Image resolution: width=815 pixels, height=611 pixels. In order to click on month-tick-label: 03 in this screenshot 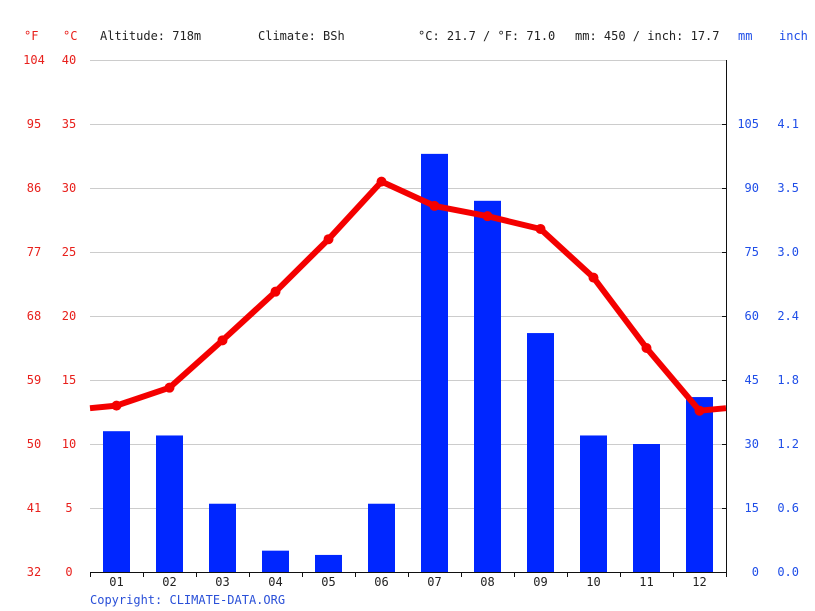, I will do `click(222, 582)`.